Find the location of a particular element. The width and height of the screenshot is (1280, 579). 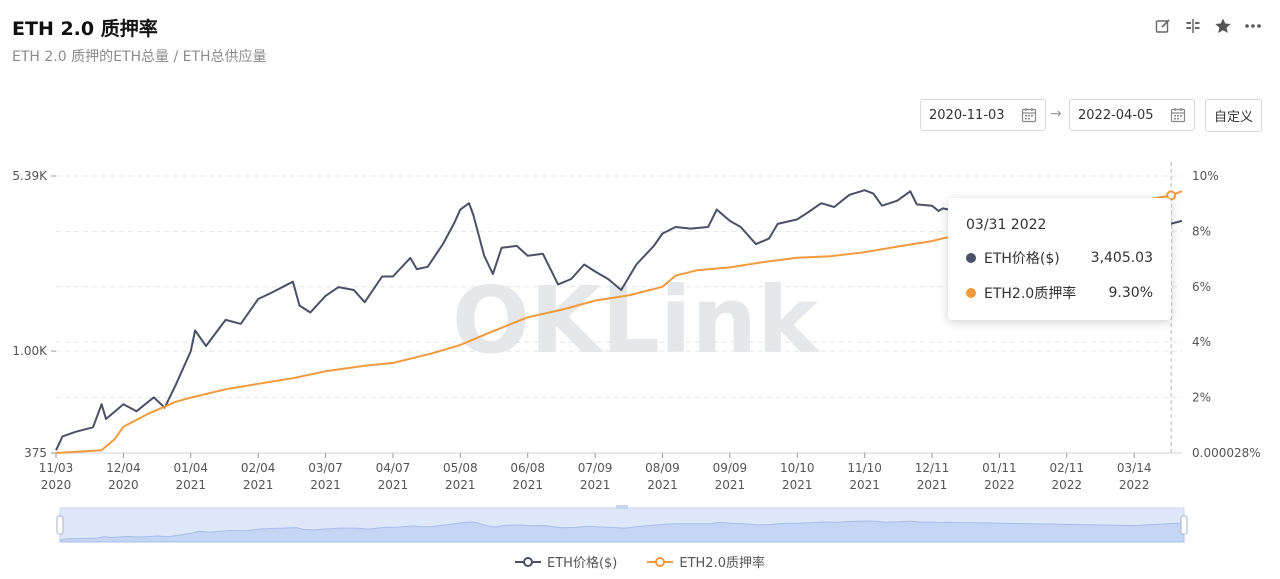

x-tick-label: 11/10 is located at coordinates (864, 468).